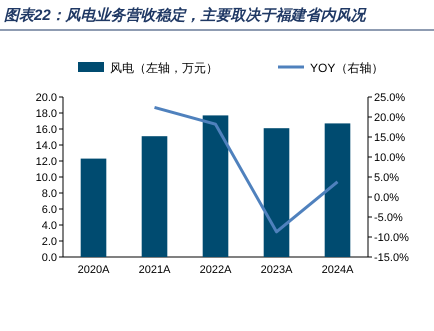 The image size is (434, 331). What do you see at coordinates (186, 15) in the screenshot?
I see `chart-title: 图表22：风电业务营收稳定，主要取决于福建省内风况` at bounding box center [186, 15].